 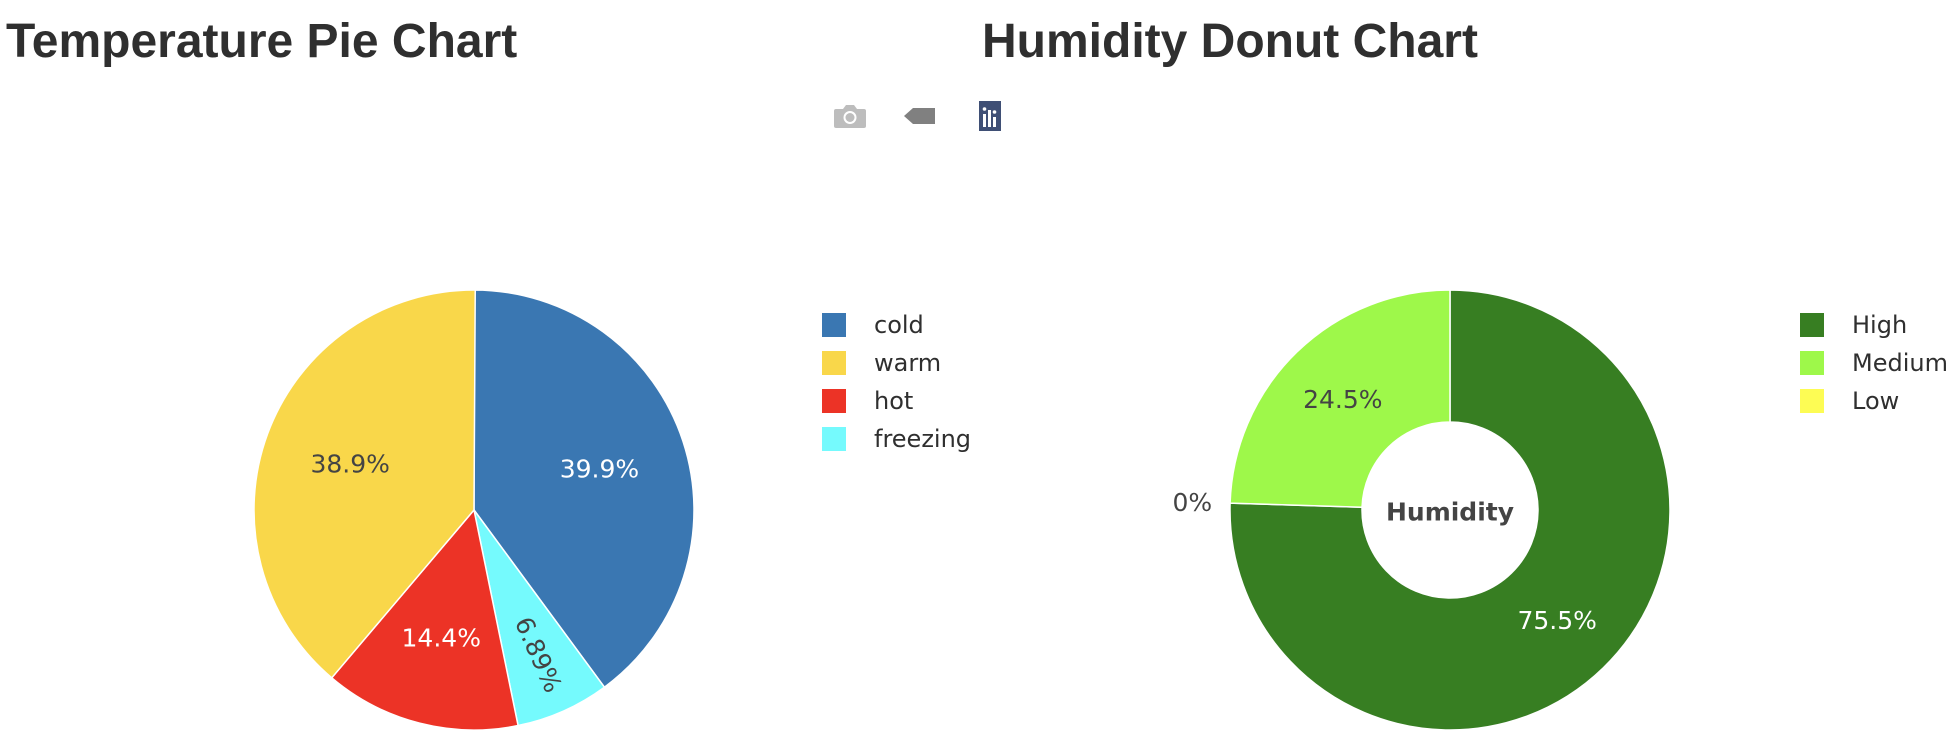 I want to click on slice-label-high: 75.5%, so click(x=1556, y=620).